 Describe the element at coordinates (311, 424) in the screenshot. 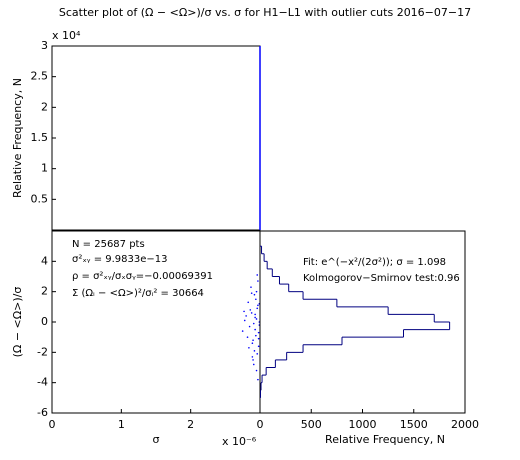

I see `x-tick-label: 500` at that location.